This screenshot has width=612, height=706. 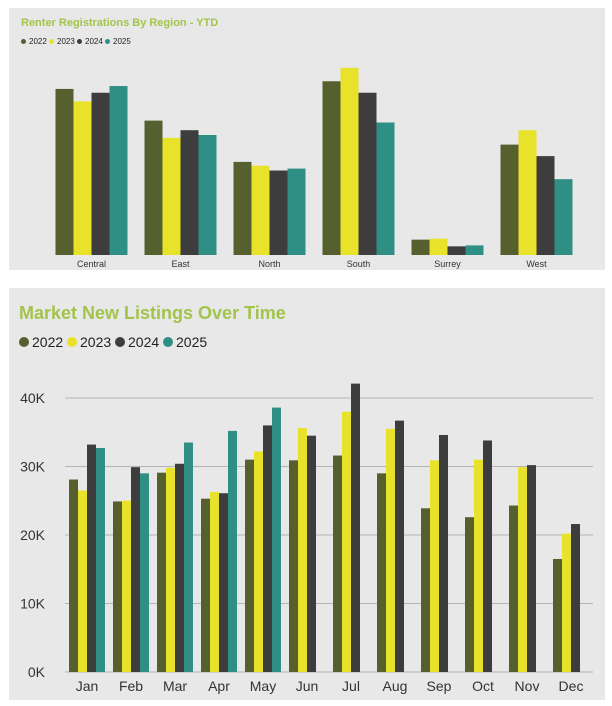 What do you see at coordinates (351, 686) in the screenshot?
I see `x-tick-label-jul: Jul` at bounding box center [351, 686].